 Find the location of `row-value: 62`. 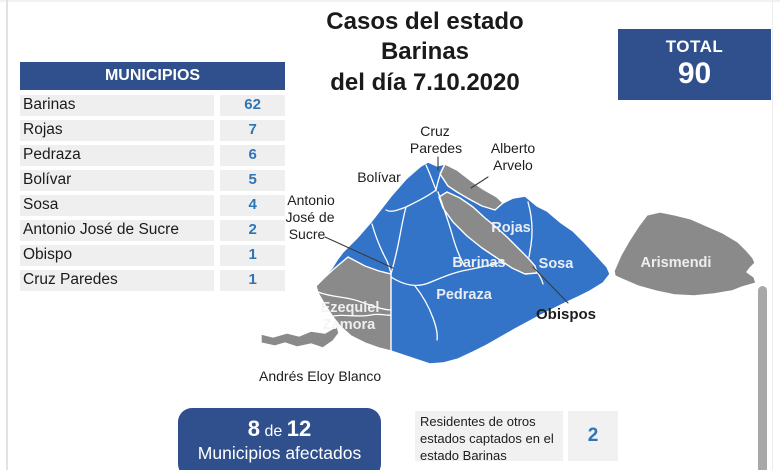

row-value: 62 is located at coordinates (252, 105).